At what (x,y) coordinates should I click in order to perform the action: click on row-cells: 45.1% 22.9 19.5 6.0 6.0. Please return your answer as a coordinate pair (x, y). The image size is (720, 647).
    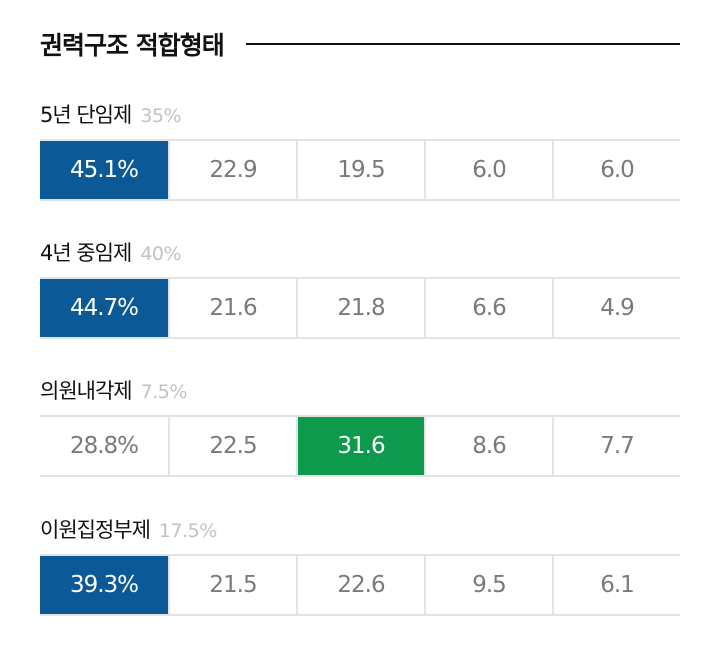
    Looking at the image, I should click on (360, 170).